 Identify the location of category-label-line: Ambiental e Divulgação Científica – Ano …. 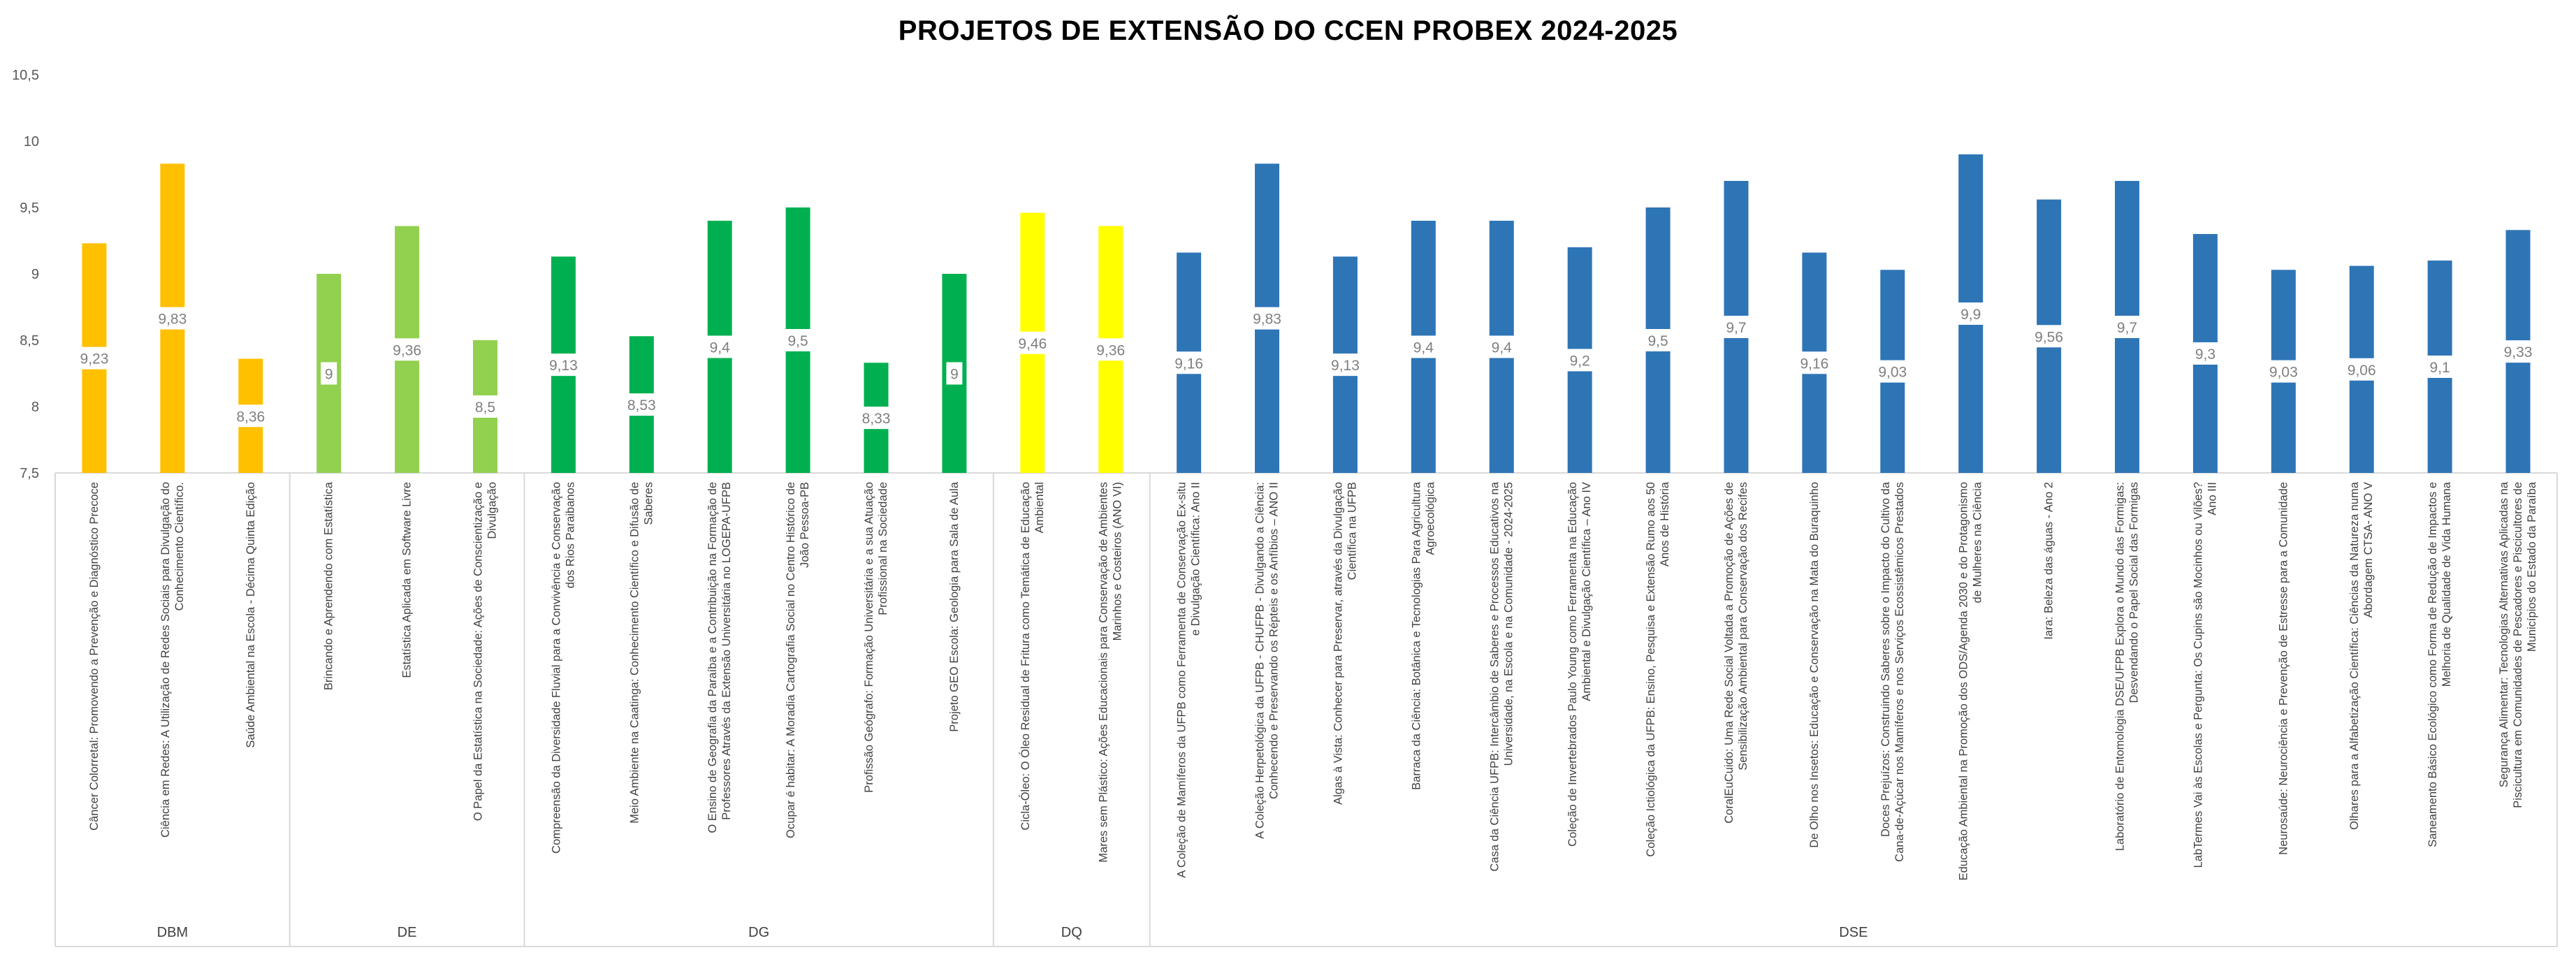
(1586, 592).